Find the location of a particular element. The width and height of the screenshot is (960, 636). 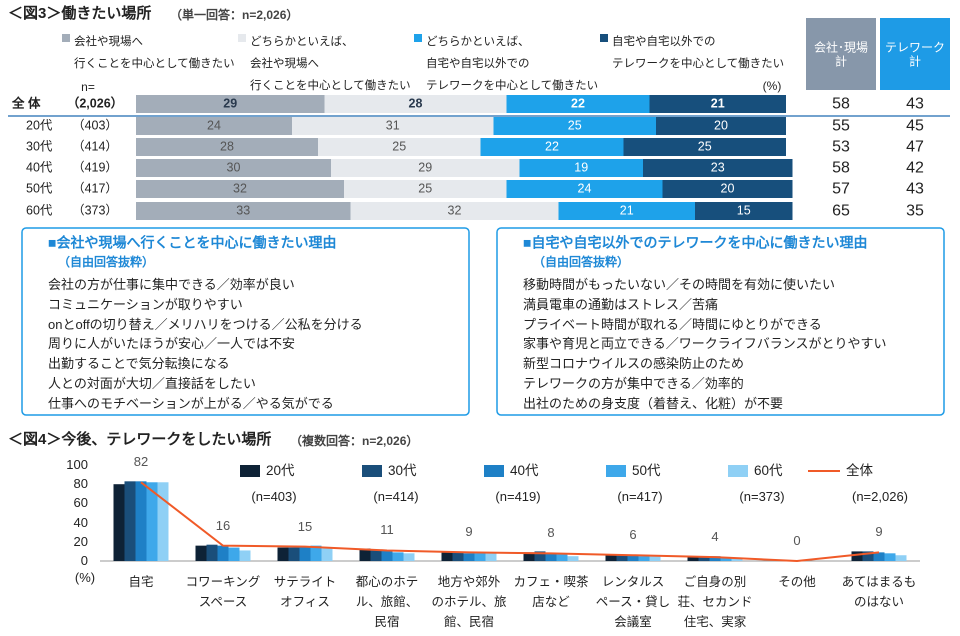

reason-item: onとoffの切り替え／メリハリをつける／公私を分ける is located at coordinates (205, 324).